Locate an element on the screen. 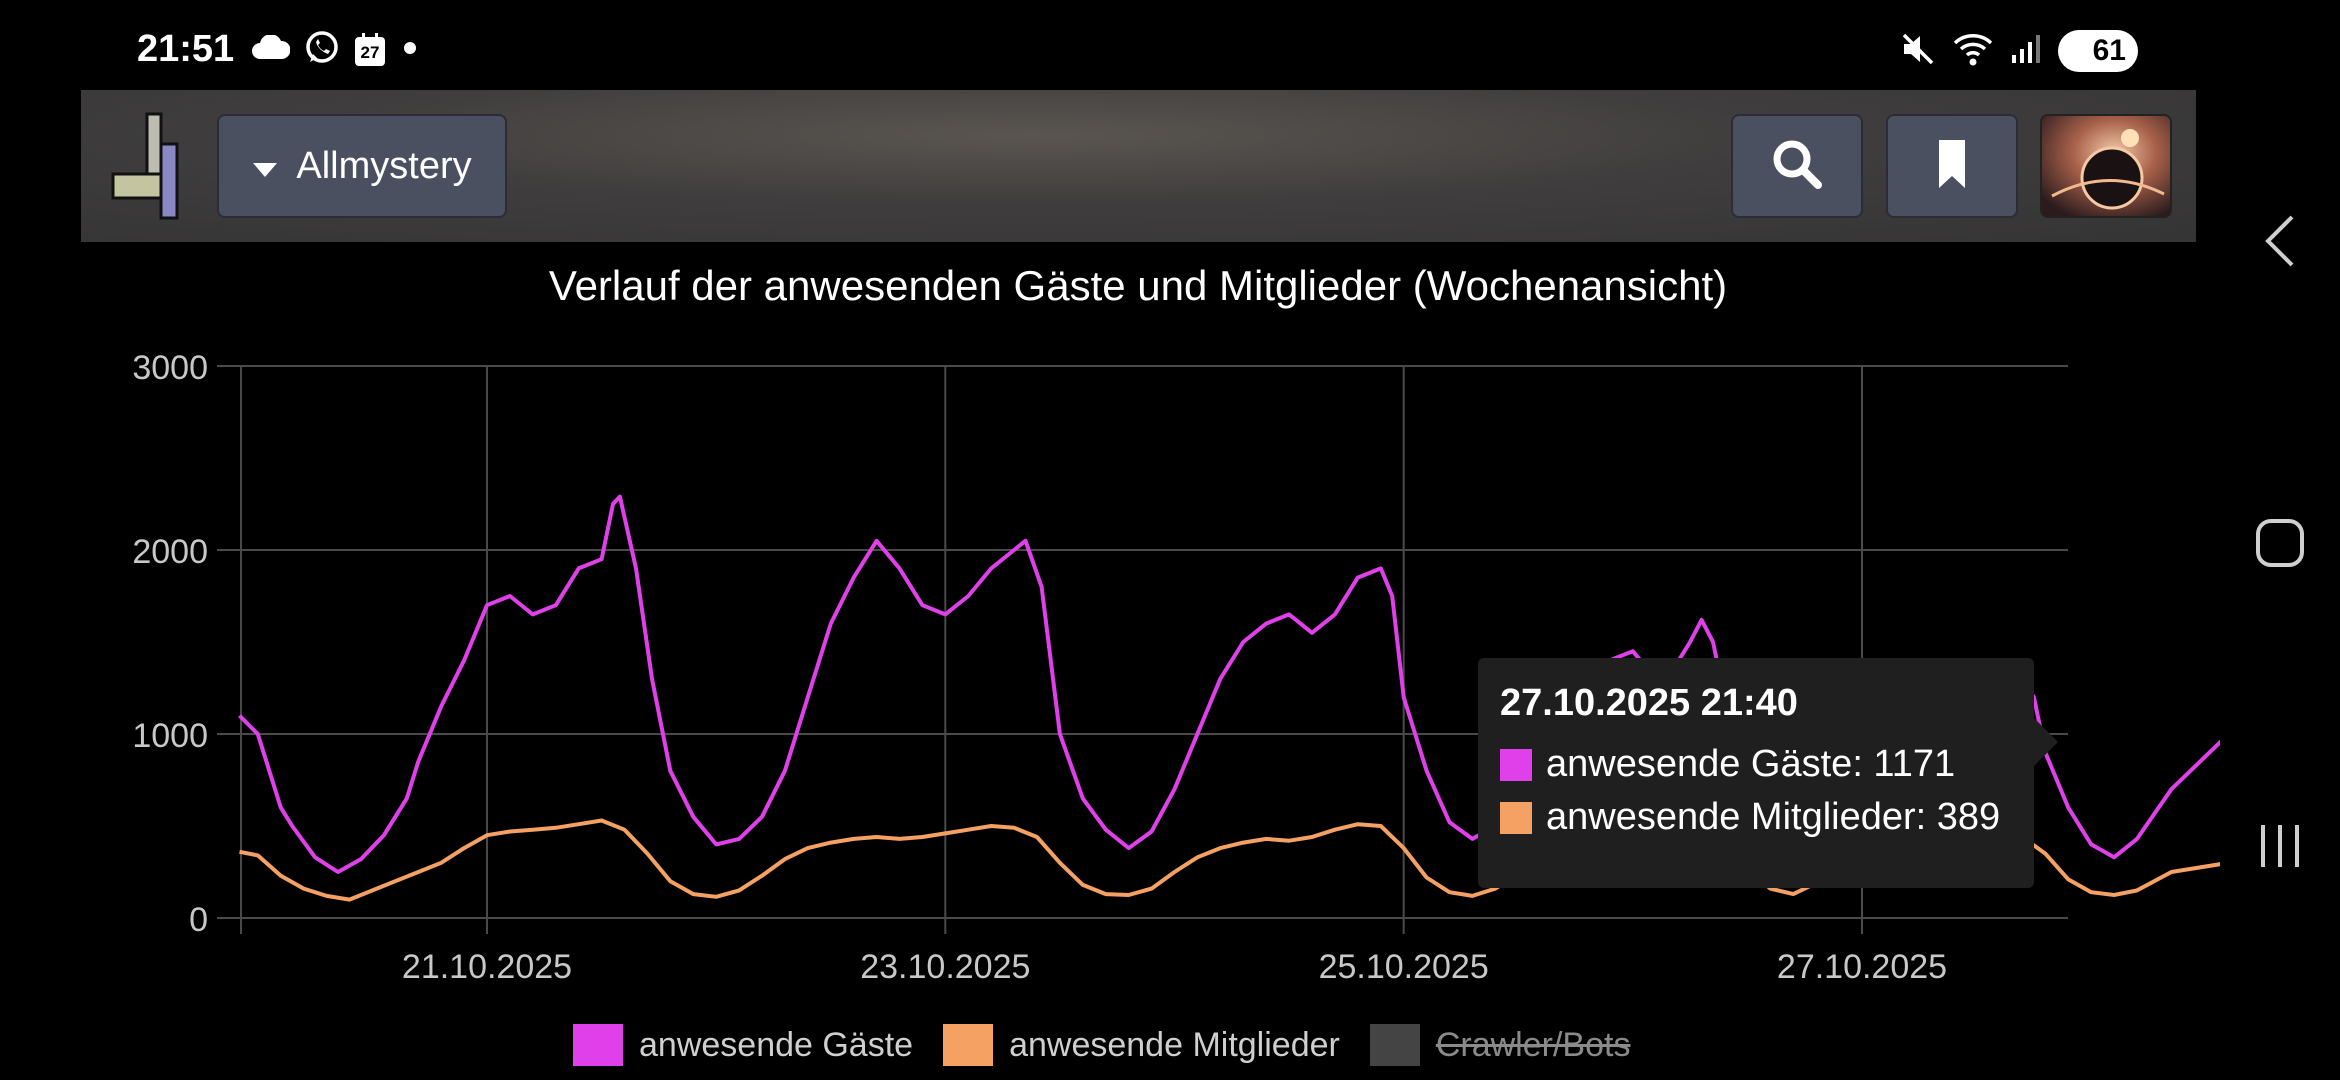  search-button is located at coordinates (1797, 166).